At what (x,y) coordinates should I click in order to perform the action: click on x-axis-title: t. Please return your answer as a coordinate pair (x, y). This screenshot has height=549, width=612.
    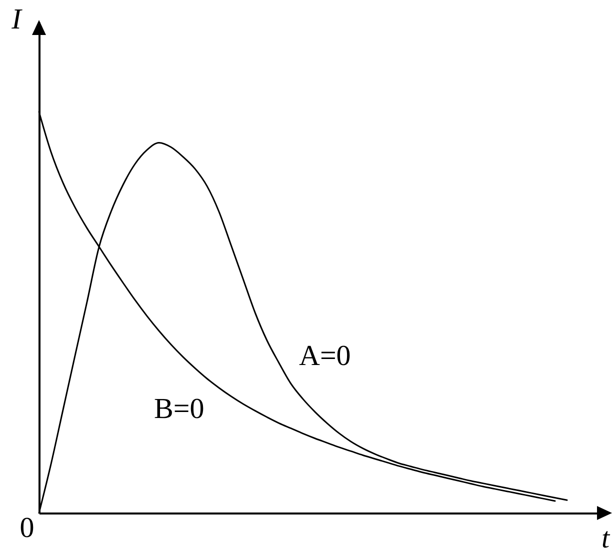
    Looking at the image, I should click on (605, 535).